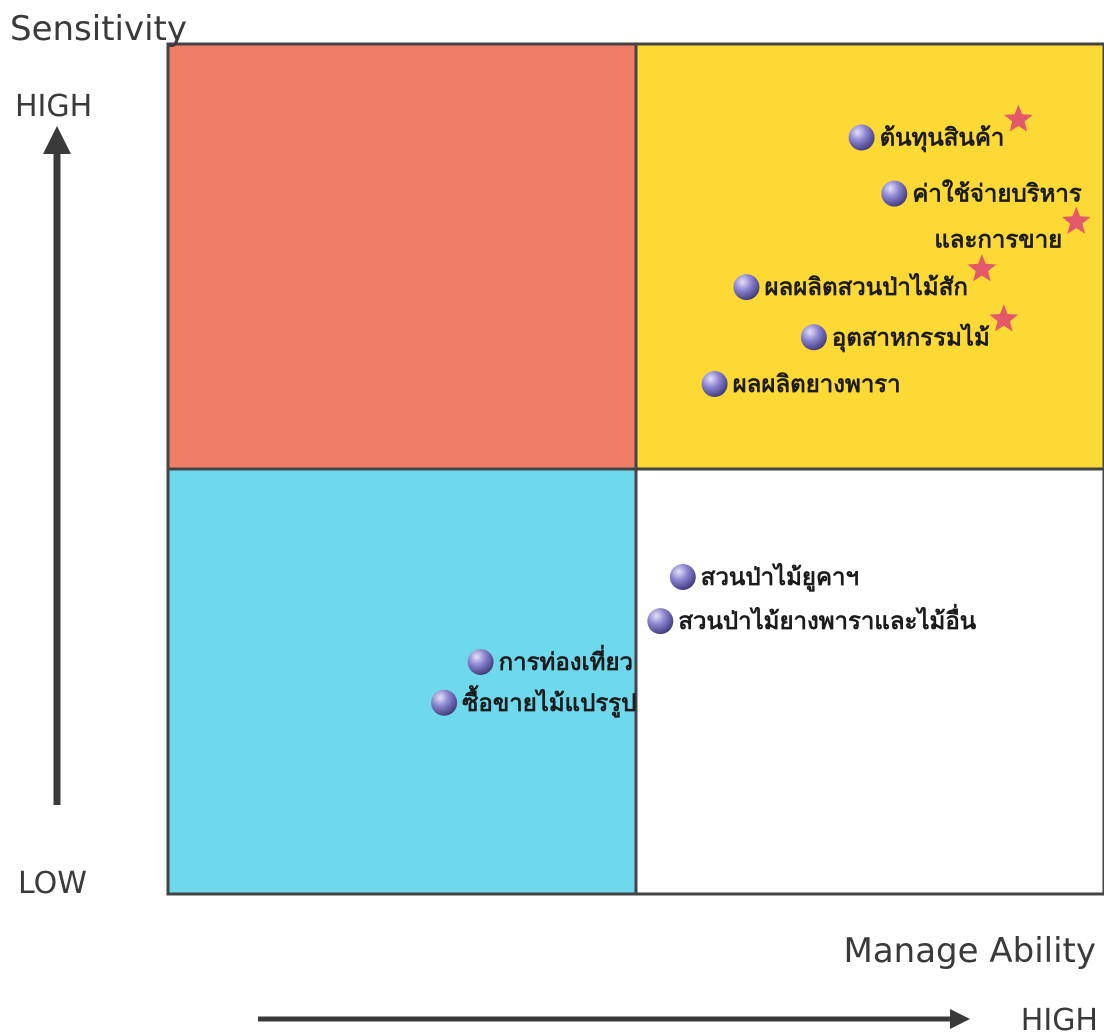  I want to click on data-point-7: สวนป่าไม้ยางพาราและไม้อื่น, so click(812, 619).